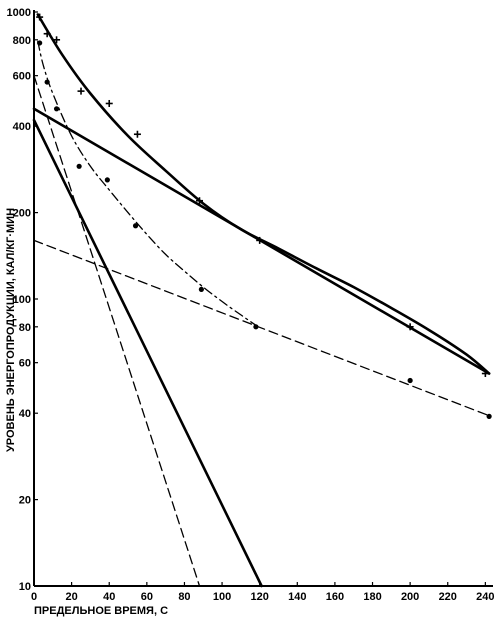 The width and height of the screenshot is (500, 622). What do you see at coordinates (259, 597) in the screenshot?
I see `x-tick-label: 120` at bounding box center [259, 597].